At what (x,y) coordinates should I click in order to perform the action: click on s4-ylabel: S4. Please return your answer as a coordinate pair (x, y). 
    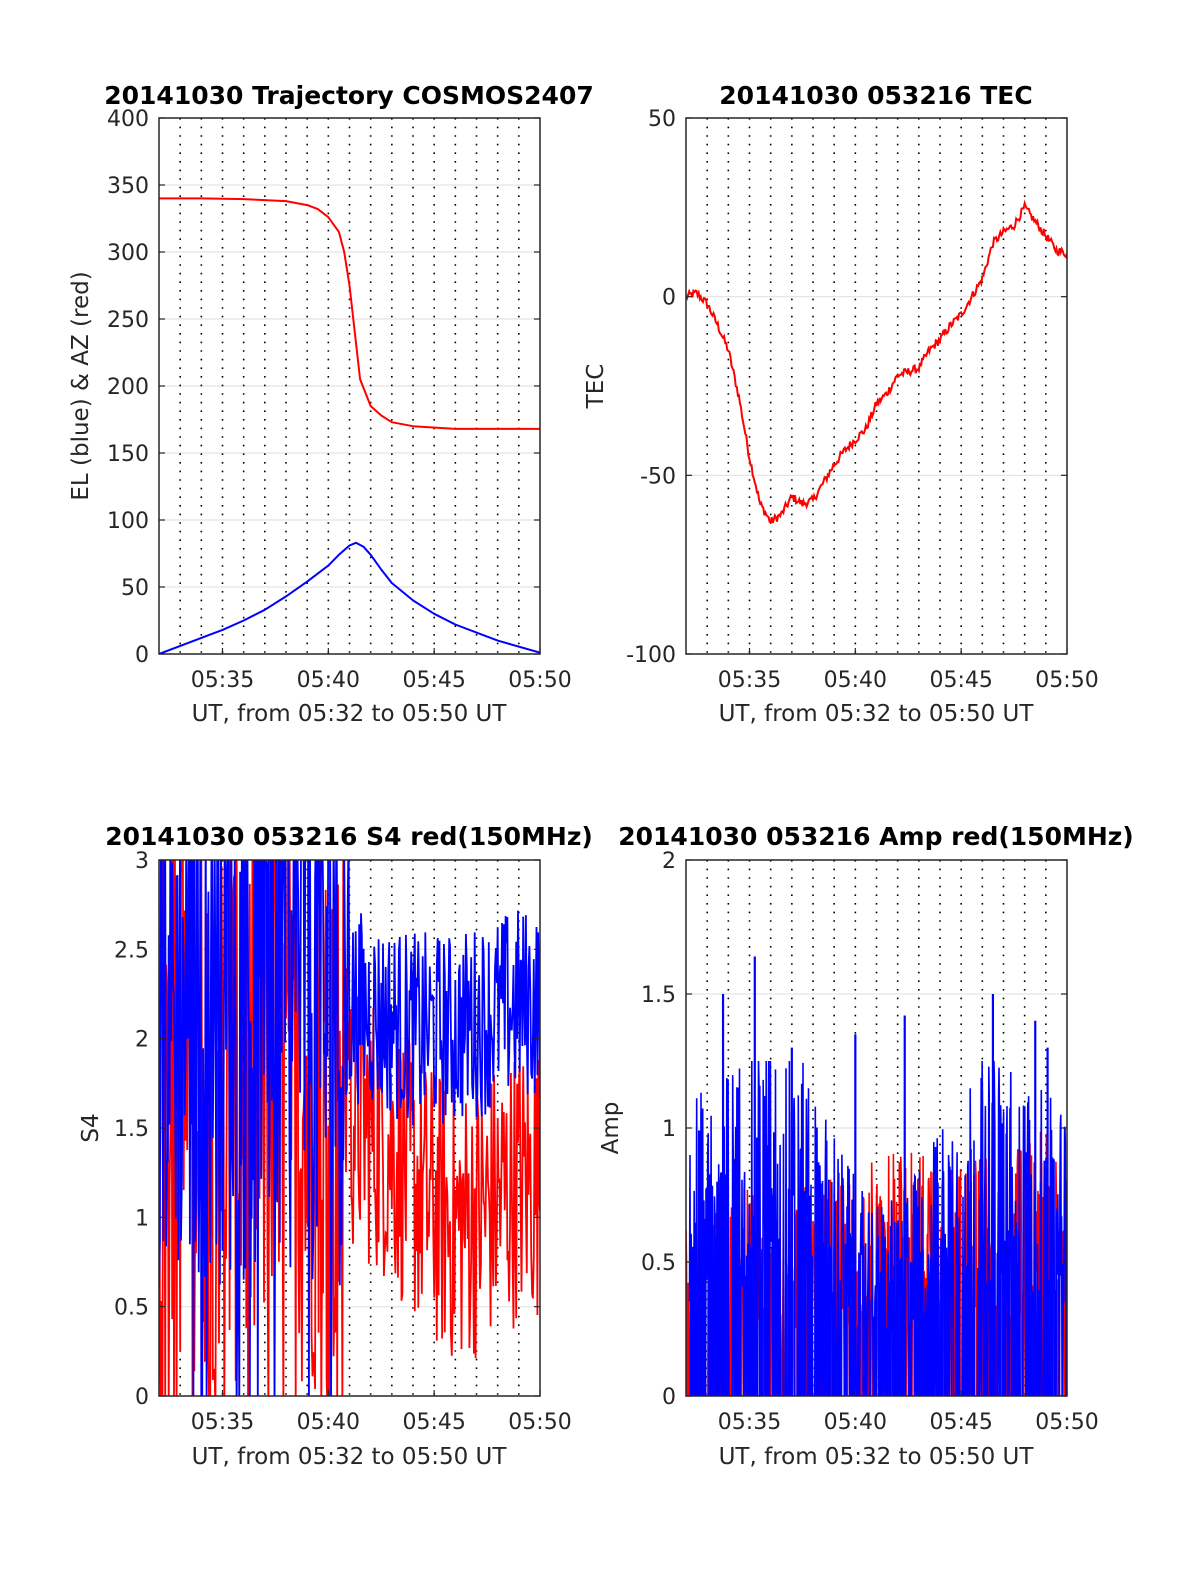
    Looking at the image, I should click on (91, 1127).